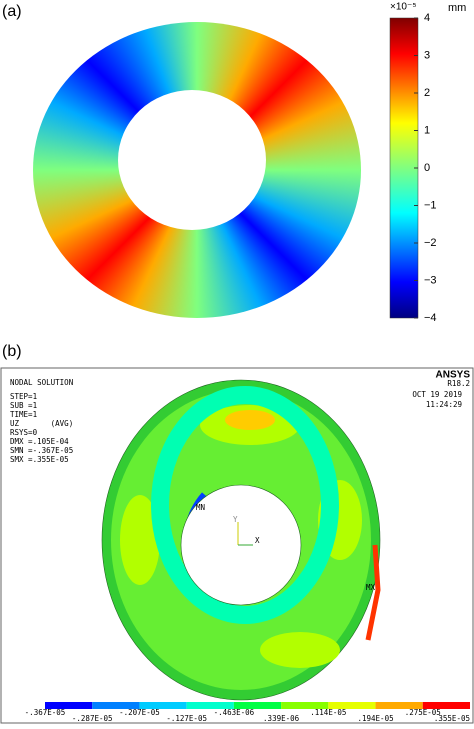 This screenshot has height=729, width=474. I want to click on colorbar-tick-label: 4, so click(427, 18).